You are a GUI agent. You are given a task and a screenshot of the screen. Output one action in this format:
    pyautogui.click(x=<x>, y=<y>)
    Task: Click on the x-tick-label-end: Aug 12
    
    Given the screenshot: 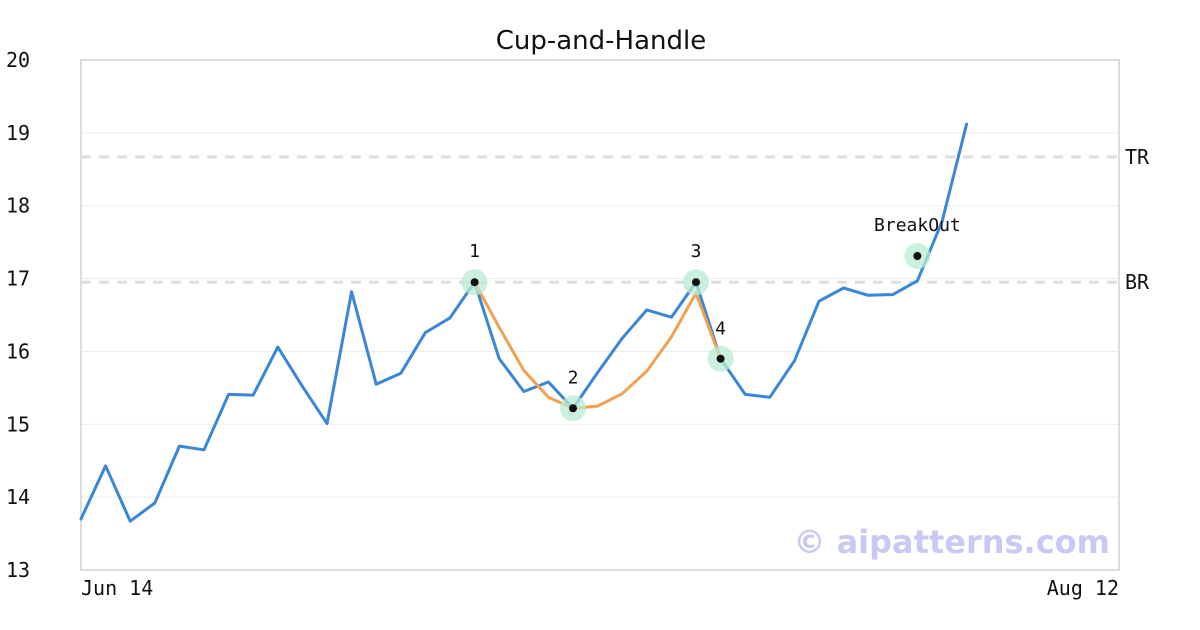 What is the action you would take?
    pyautogui.click(x=1083, y=588)
    